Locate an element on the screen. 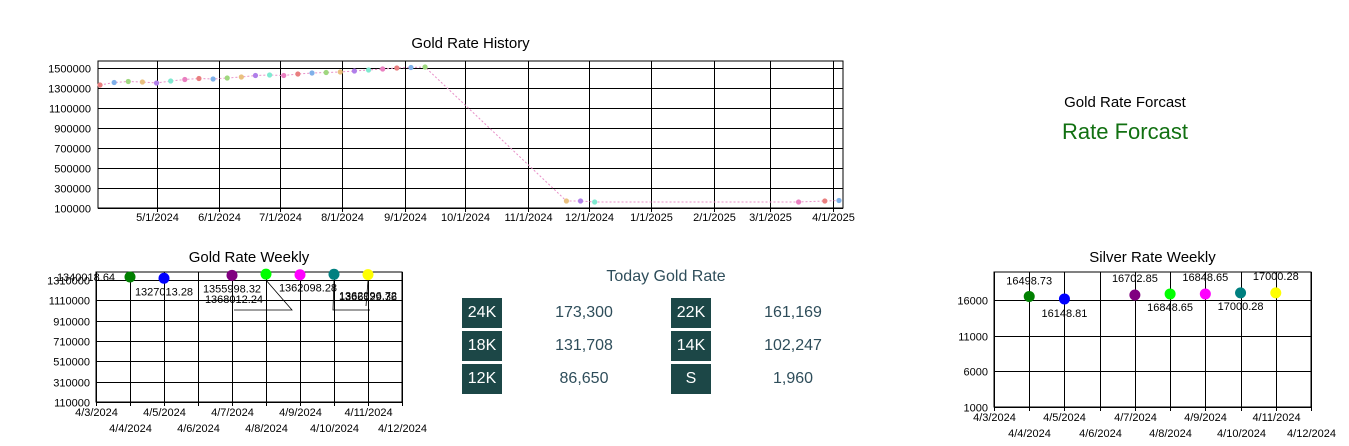 This screenshot has height=446, width=1349. data-label: 1368012.24 is located at coordinates (234, 300).